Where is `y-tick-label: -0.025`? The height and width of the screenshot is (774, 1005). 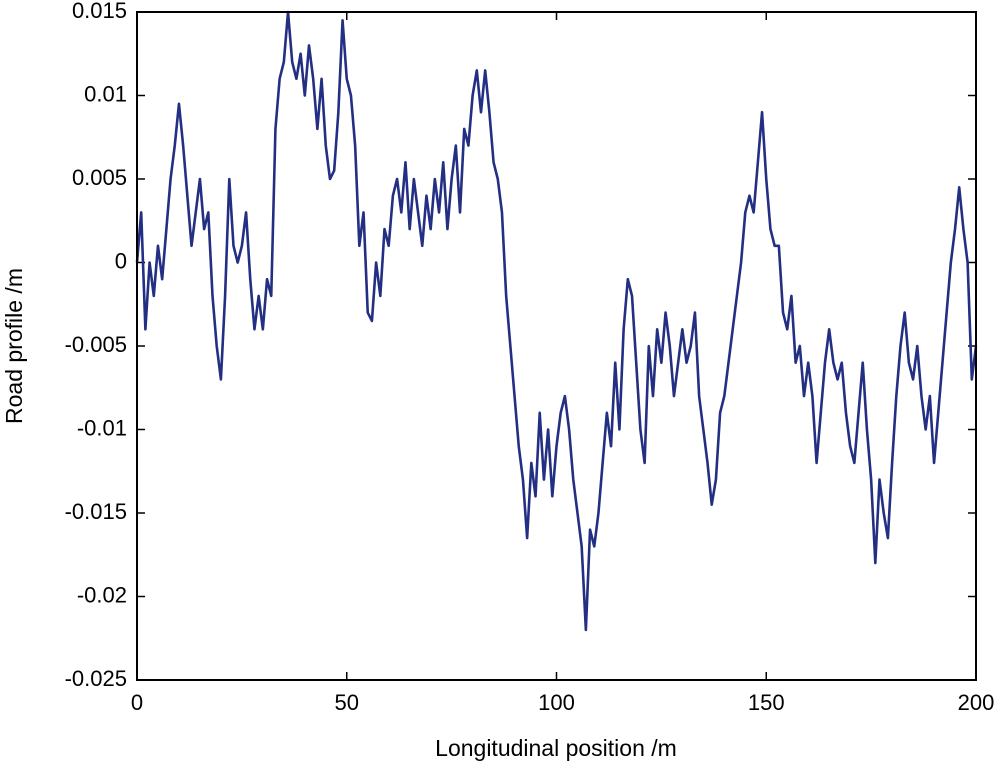 y-tick-label: -0.025 is located at coordinates (96, 678).